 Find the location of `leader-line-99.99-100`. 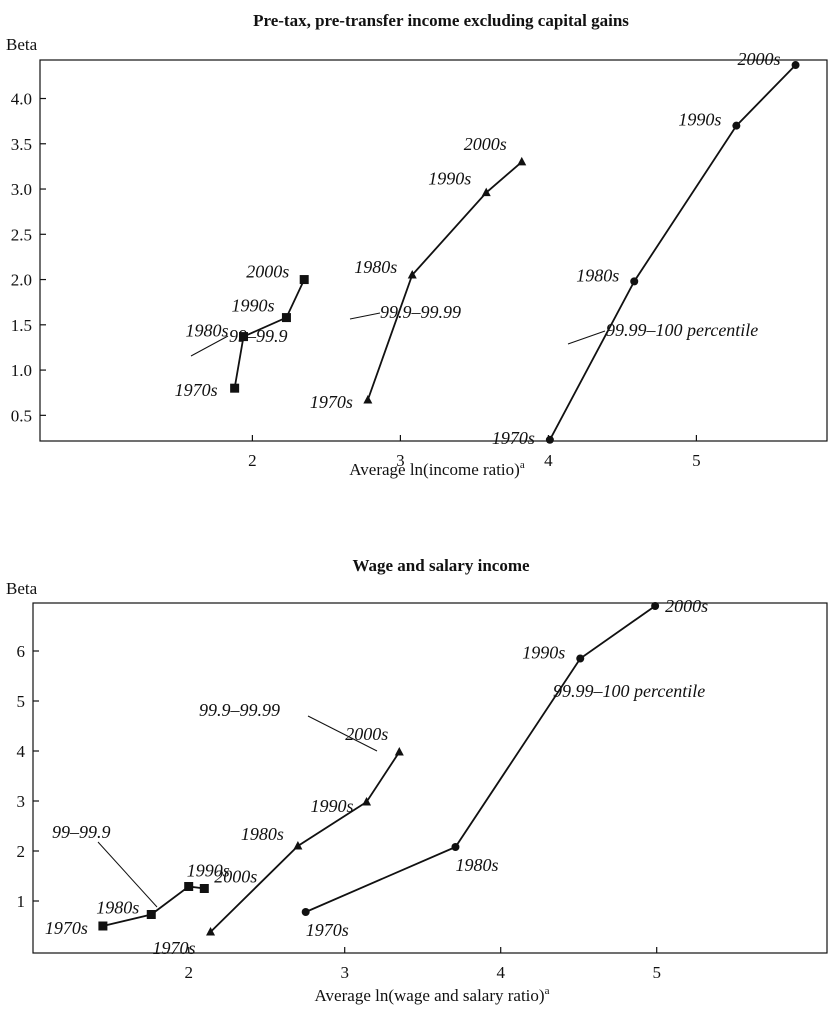

leader-line-99.99-100 is located at coordinates (586, 337).